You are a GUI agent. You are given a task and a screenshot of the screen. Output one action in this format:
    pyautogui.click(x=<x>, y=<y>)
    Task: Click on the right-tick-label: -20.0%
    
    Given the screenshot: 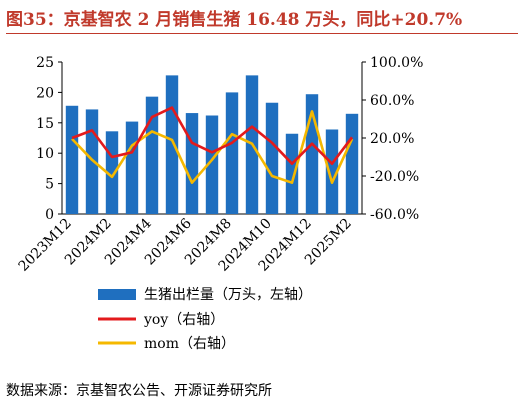 What is the action you would take?
    pyautogui.click(x=394, y=177)
    